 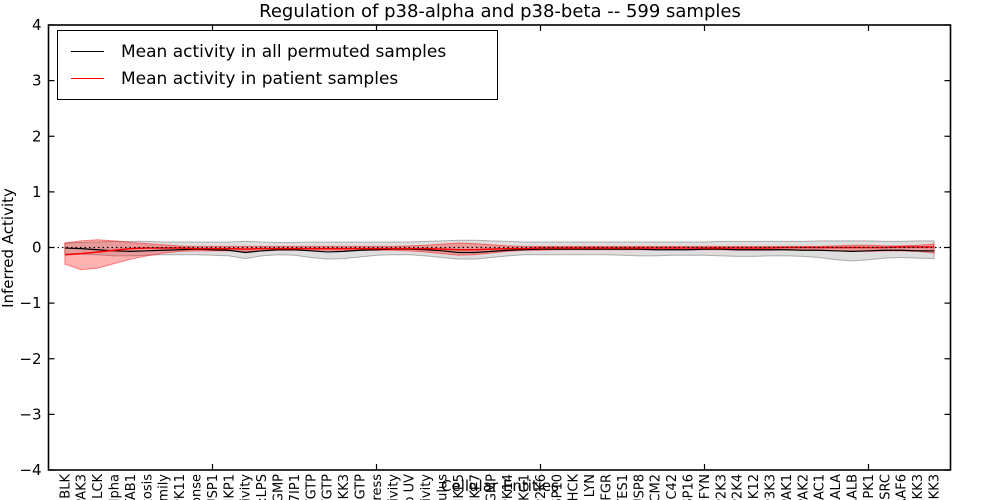 I want to click on x-entity-label: p38alpha-beta/MKP1, so click(x=229, y=487).